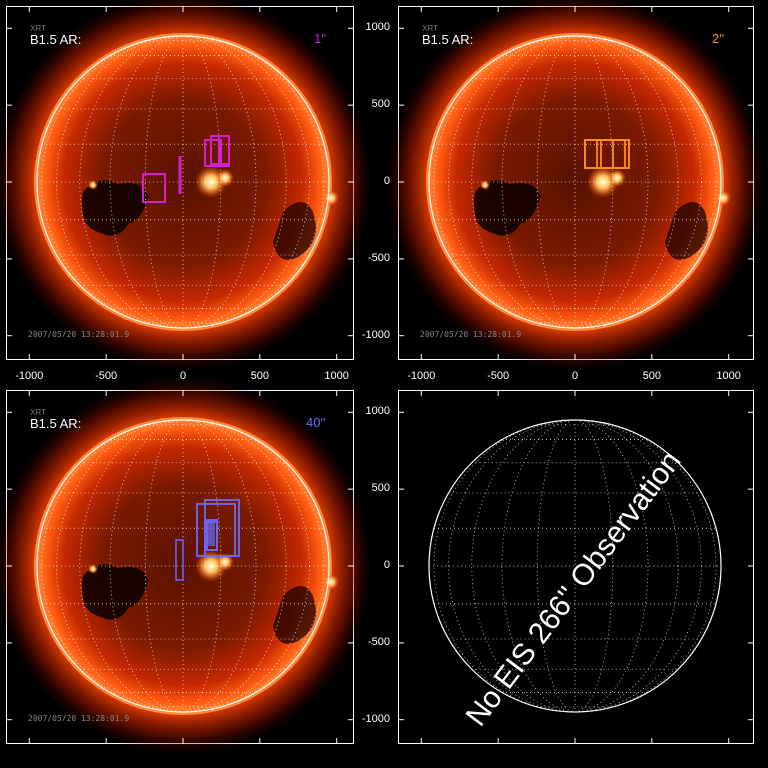 This screenshot has width=768, height=768. Describe the element at coordinates (56, 39) in the screenshot. I see `panel-tl-ar-label: B1.5 AR:` at that location.